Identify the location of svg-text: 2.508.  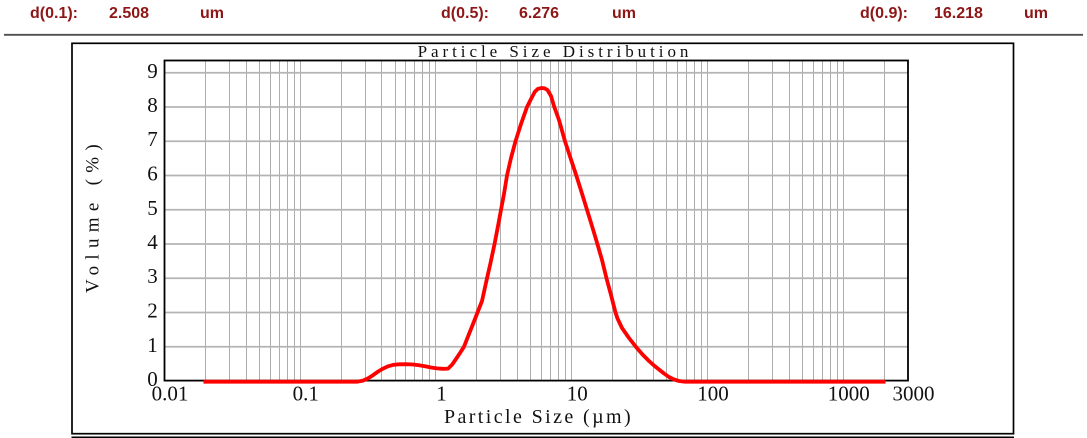
(129, 13).